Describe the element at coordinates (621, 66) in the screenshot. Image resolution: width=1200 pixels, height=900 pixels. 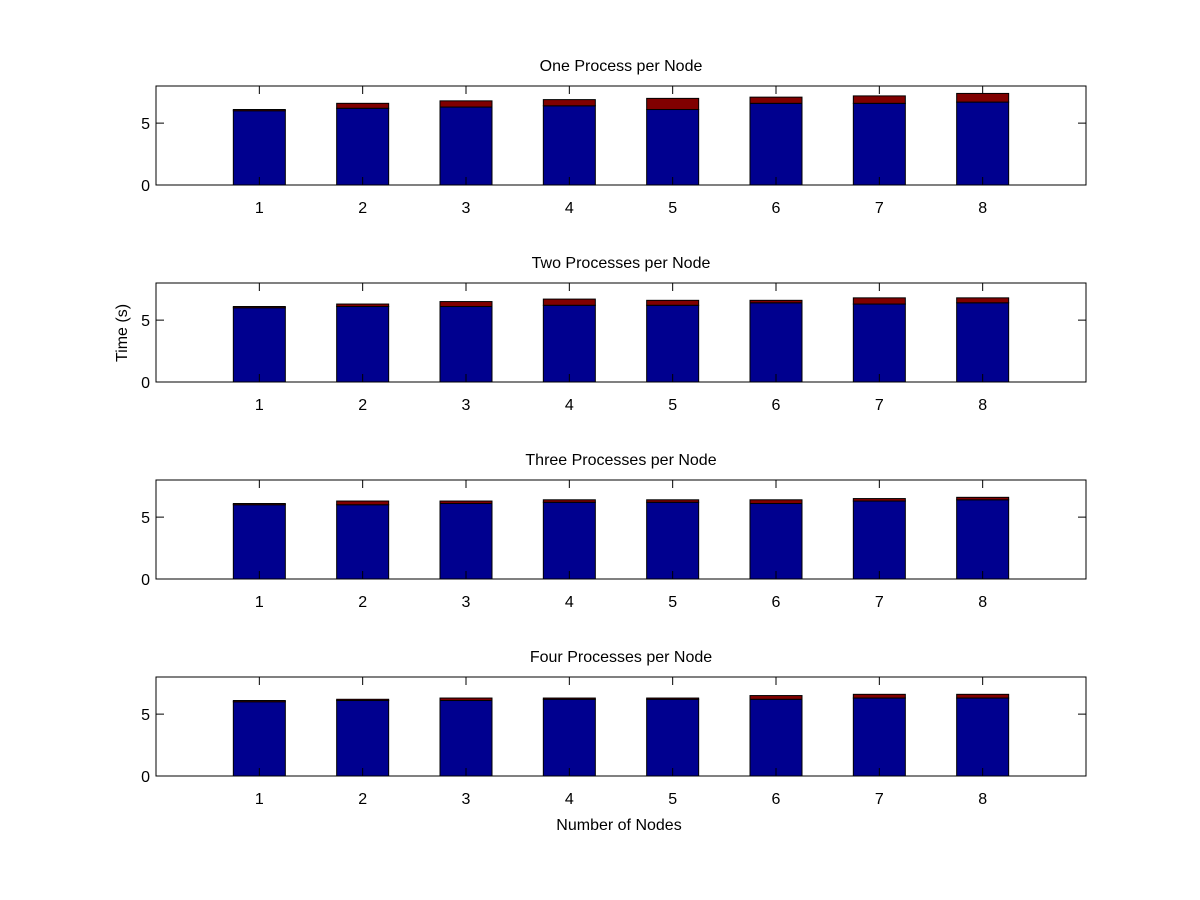
I see `subplot-title: One Process per Node` at that location.